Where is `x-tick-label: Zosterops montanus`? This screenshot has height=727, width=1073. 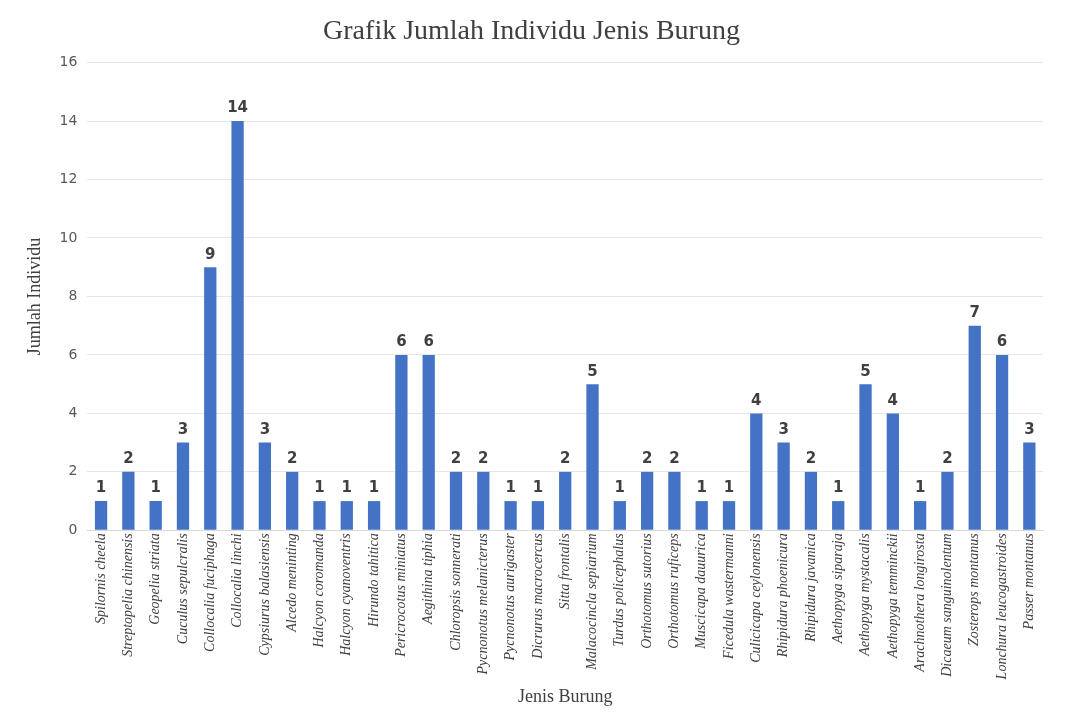 x-tick-label: Zosterops montanus is located at coordinates (974, 589).